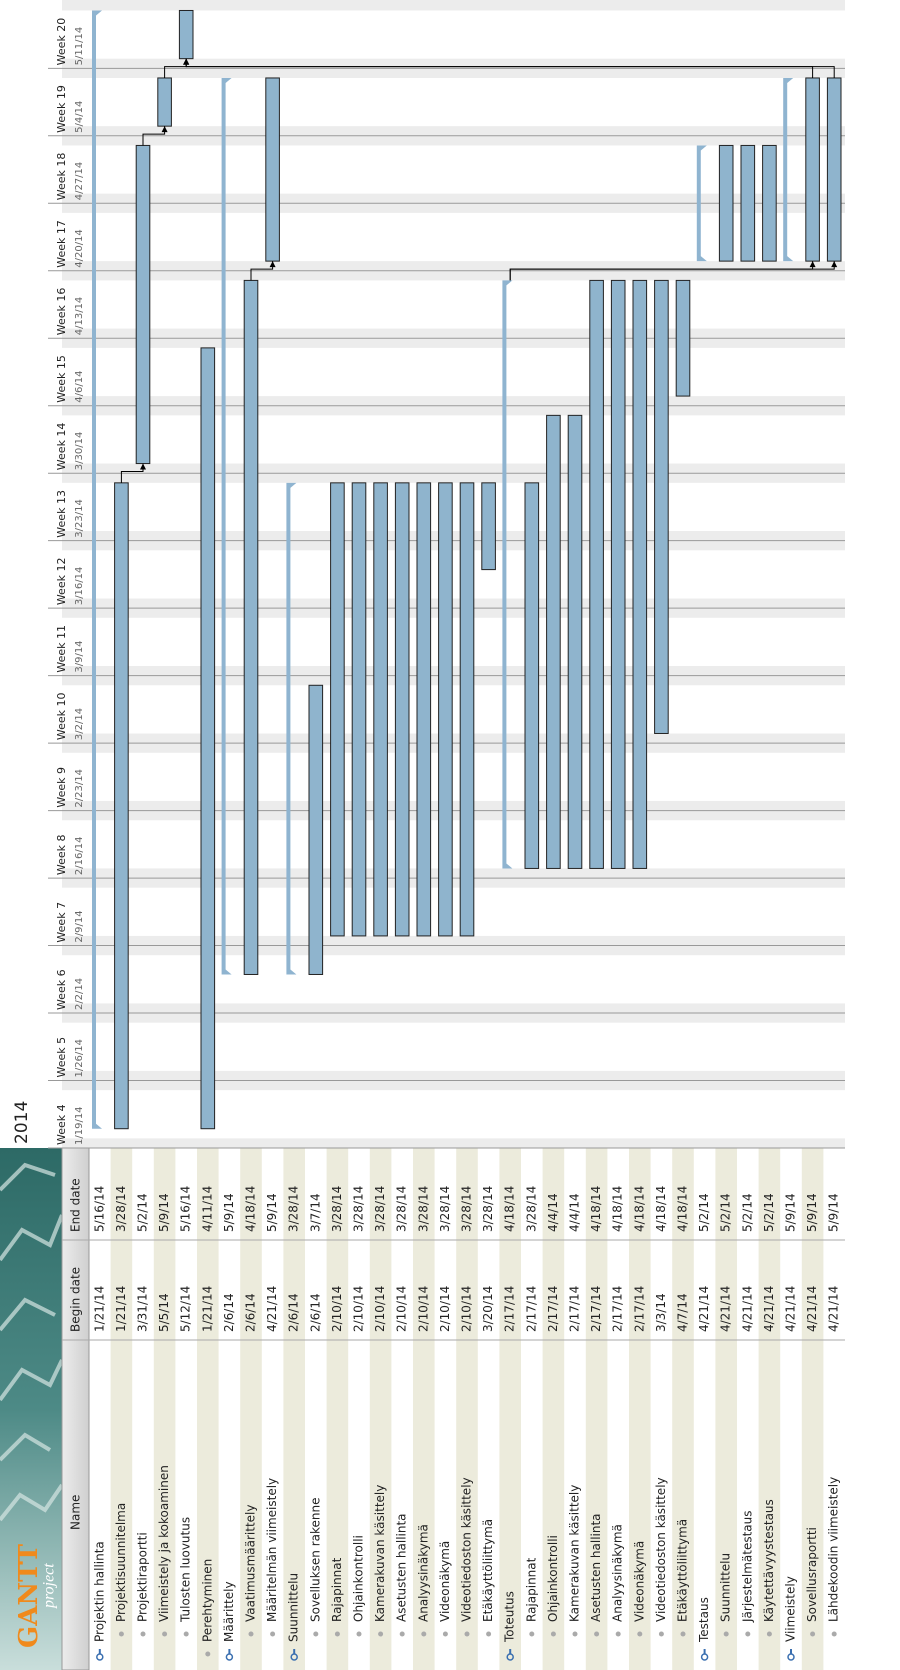 The height and width of the screenshot is (1670, 900). I want to click on logo-background, so click(31, 1409).